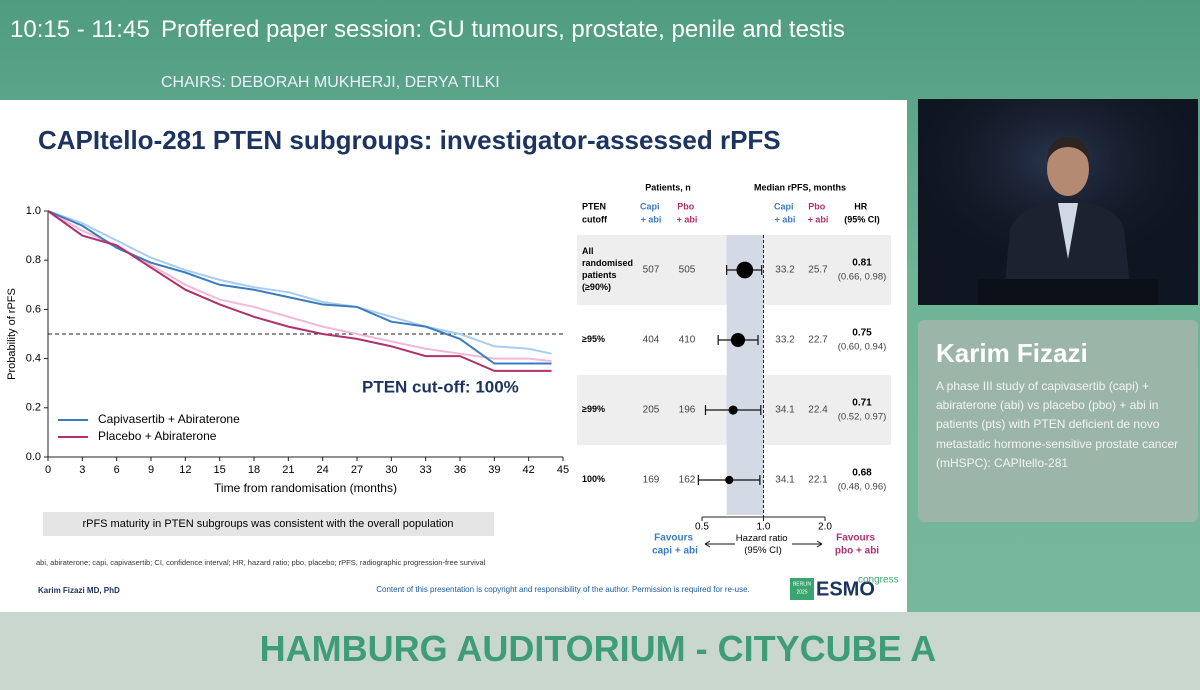 This screenshot has height=690, width=1200. Describe the element at coordinates (82, 470) in the screenshot. I see `x-tick-label: 3` at that location.